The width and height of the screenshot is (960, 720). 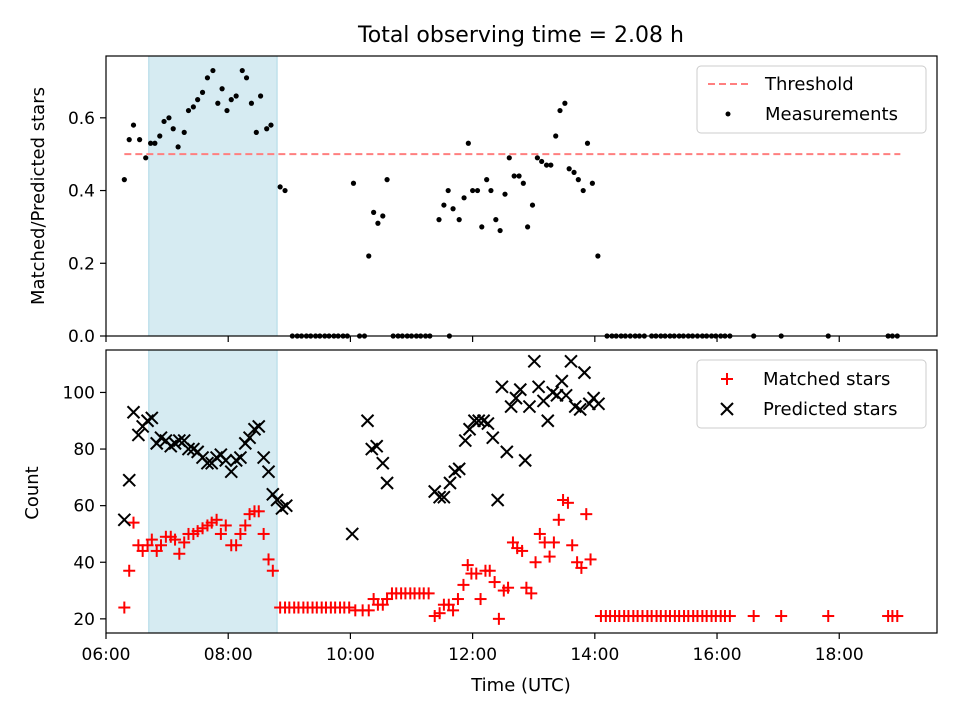 I want to click on top-y-tick-label: 0.4, so click(x=81, y=192).